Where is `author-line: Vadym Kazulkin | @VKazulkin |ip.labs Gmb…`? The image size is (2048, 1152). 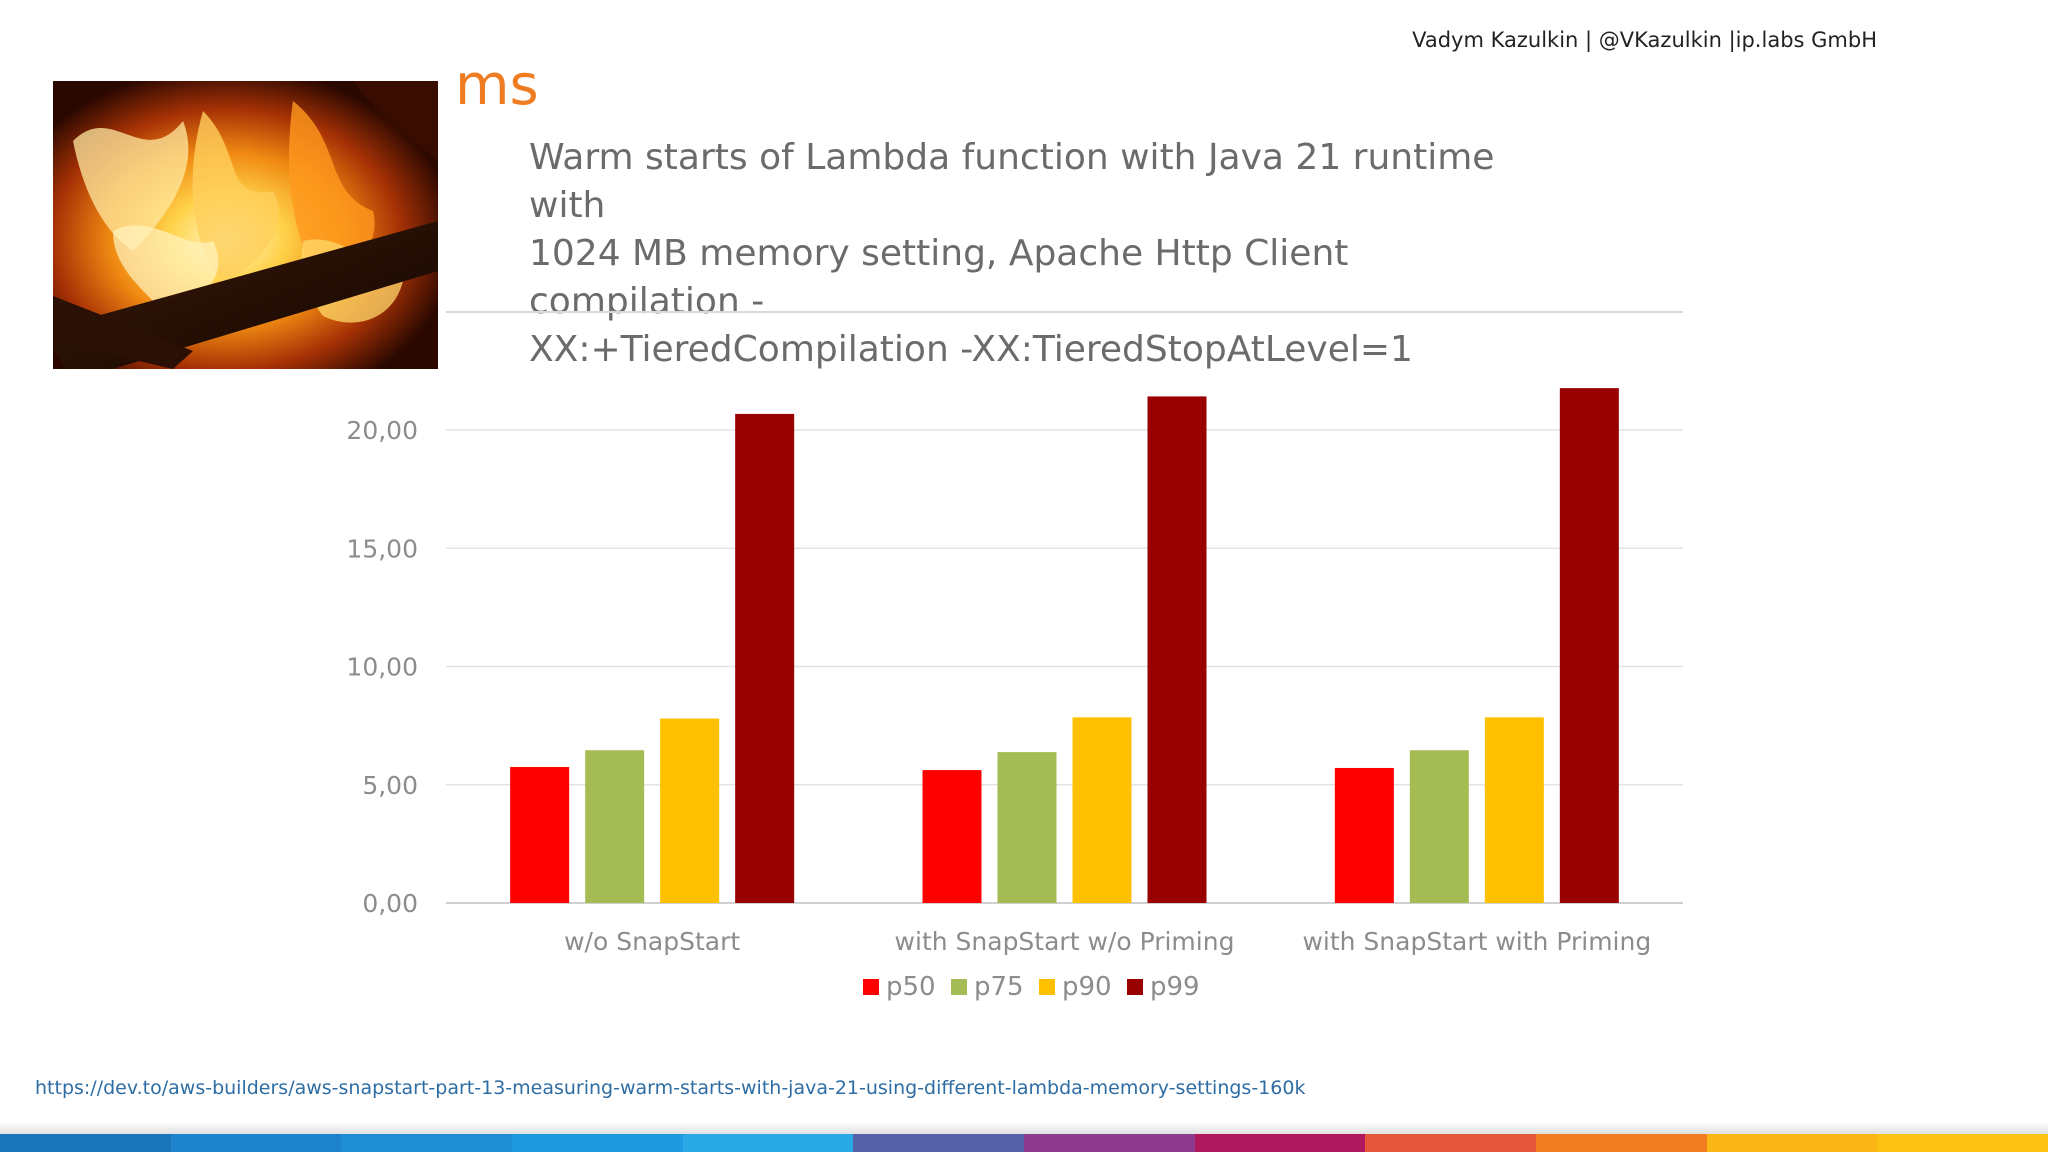
author-line: Vadym Kazulkin | @VKazulkin |ip.labs Gmb… is located at coordinates (1644, 40).